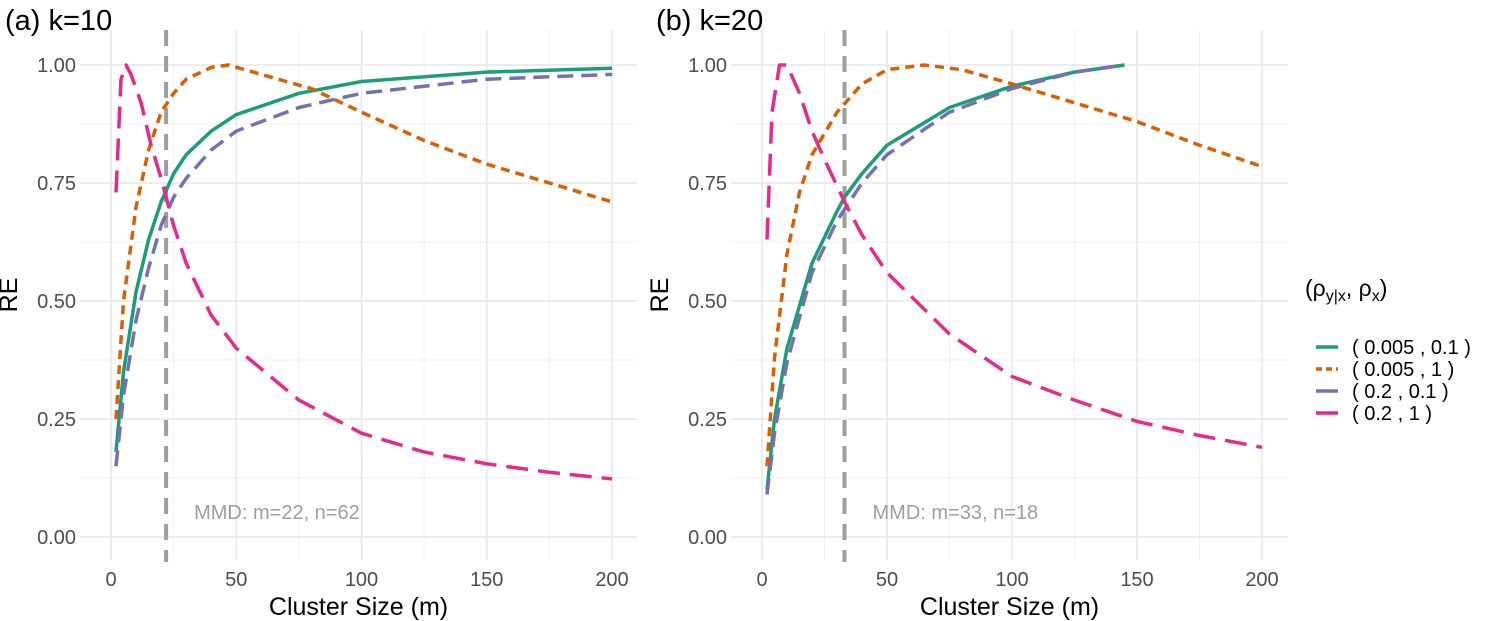 The width and height of the screenshot is (1500, 621). Describe the element at coordinates (1336, 296) in the screenshot. I see `legend-title-part: y|x` at that location.